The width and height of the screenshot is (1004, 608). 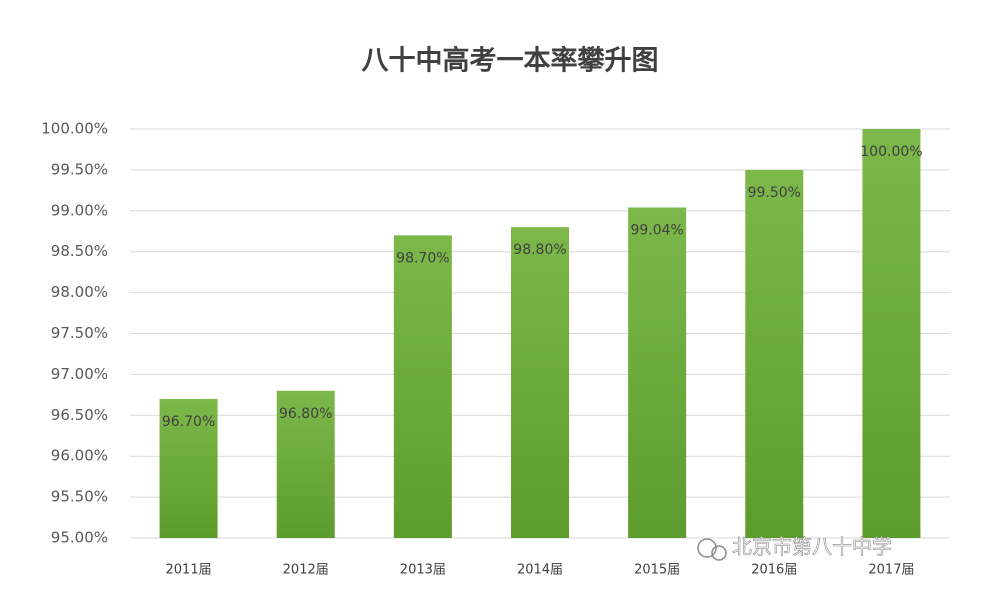 What do you see at coordinates (656, 231) in the screenshot?
I see `value-label: 99.04%` at bounding box center [656, 231].